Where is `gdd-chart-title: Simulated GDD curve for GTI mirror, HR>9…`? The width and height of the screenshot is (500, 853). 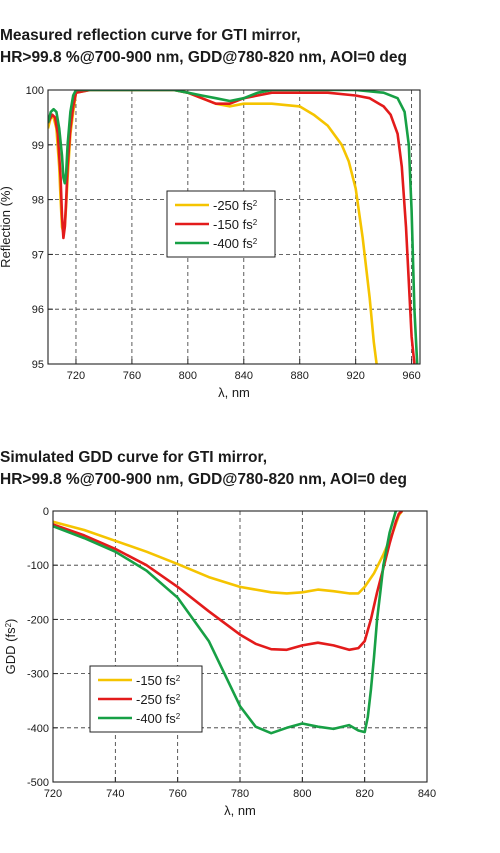
gdd-chart-title: Simulated GDD curve for GTI mirror, HR>9… is located at coordinates (250, 469).